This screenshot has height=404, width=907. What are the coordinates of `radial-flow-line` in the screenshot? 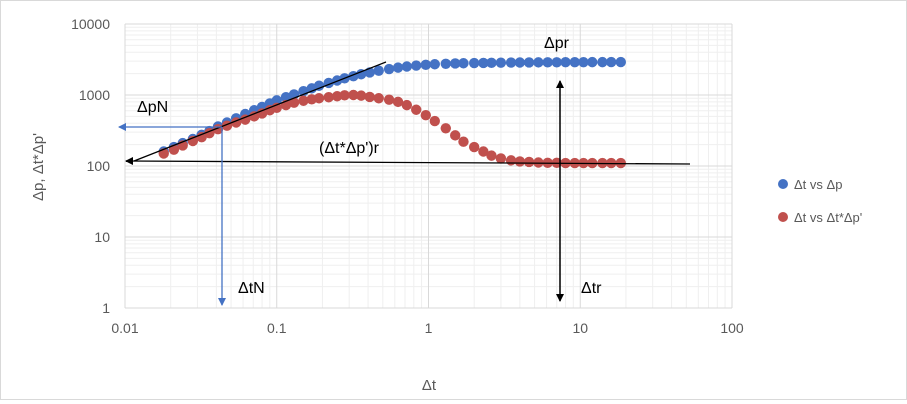 It's located at (408, 161).